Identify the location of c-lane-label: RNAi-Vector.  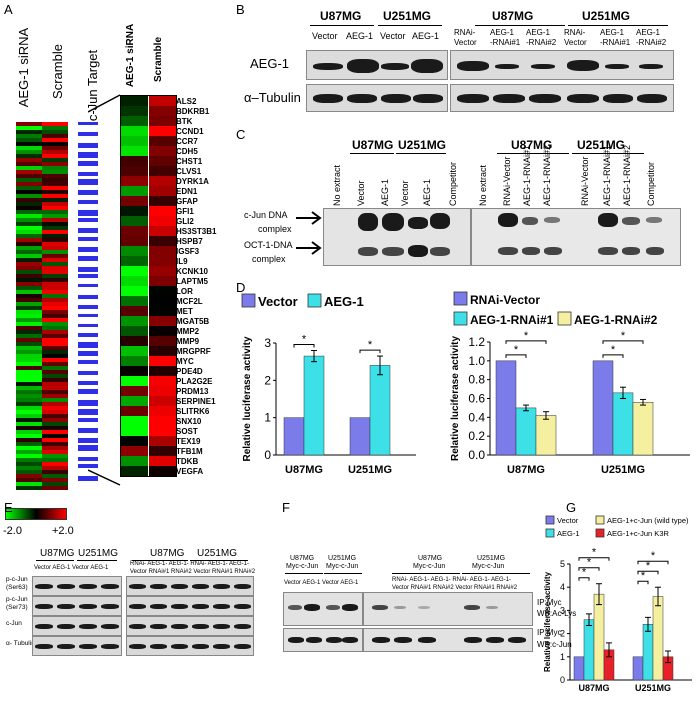
(507, 181).